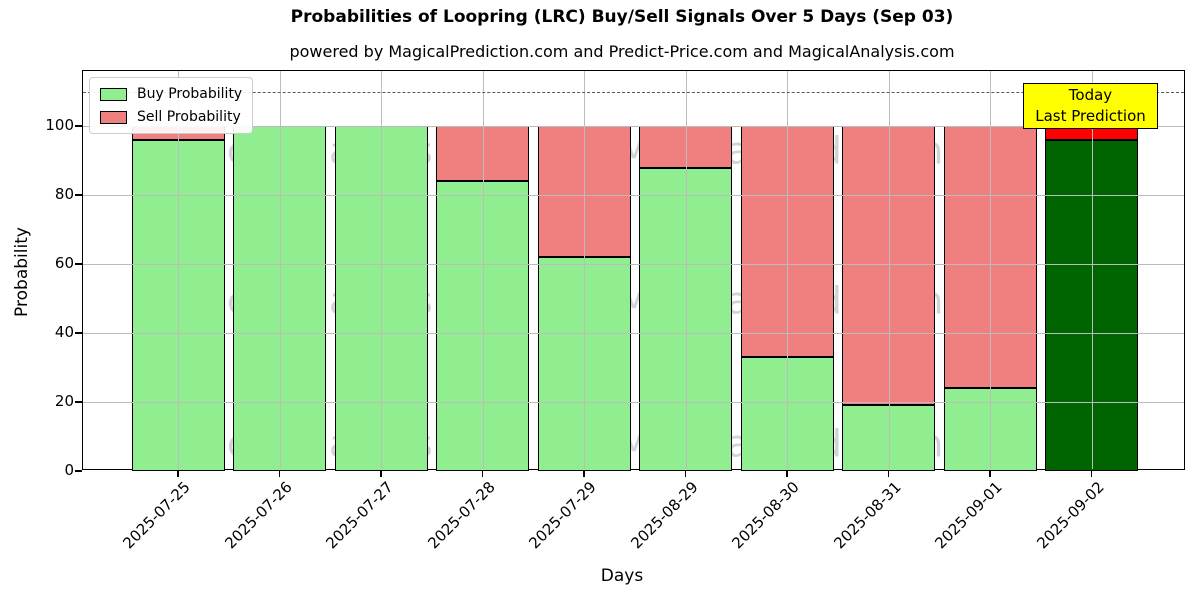 This screenshot has height=600, width=1200. What do you see at coordinates (59, 125) in the screenshot?
I see `y-tick-label: 100` at bounding box center [59, 125].